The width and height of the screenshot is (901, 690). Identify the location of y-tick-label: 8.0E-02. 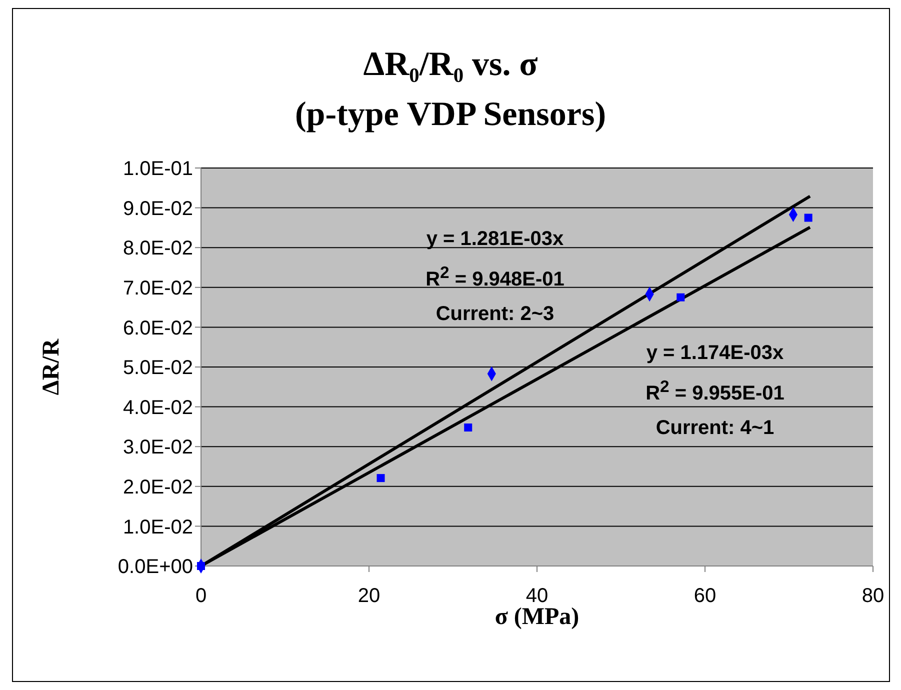
(157, 249).